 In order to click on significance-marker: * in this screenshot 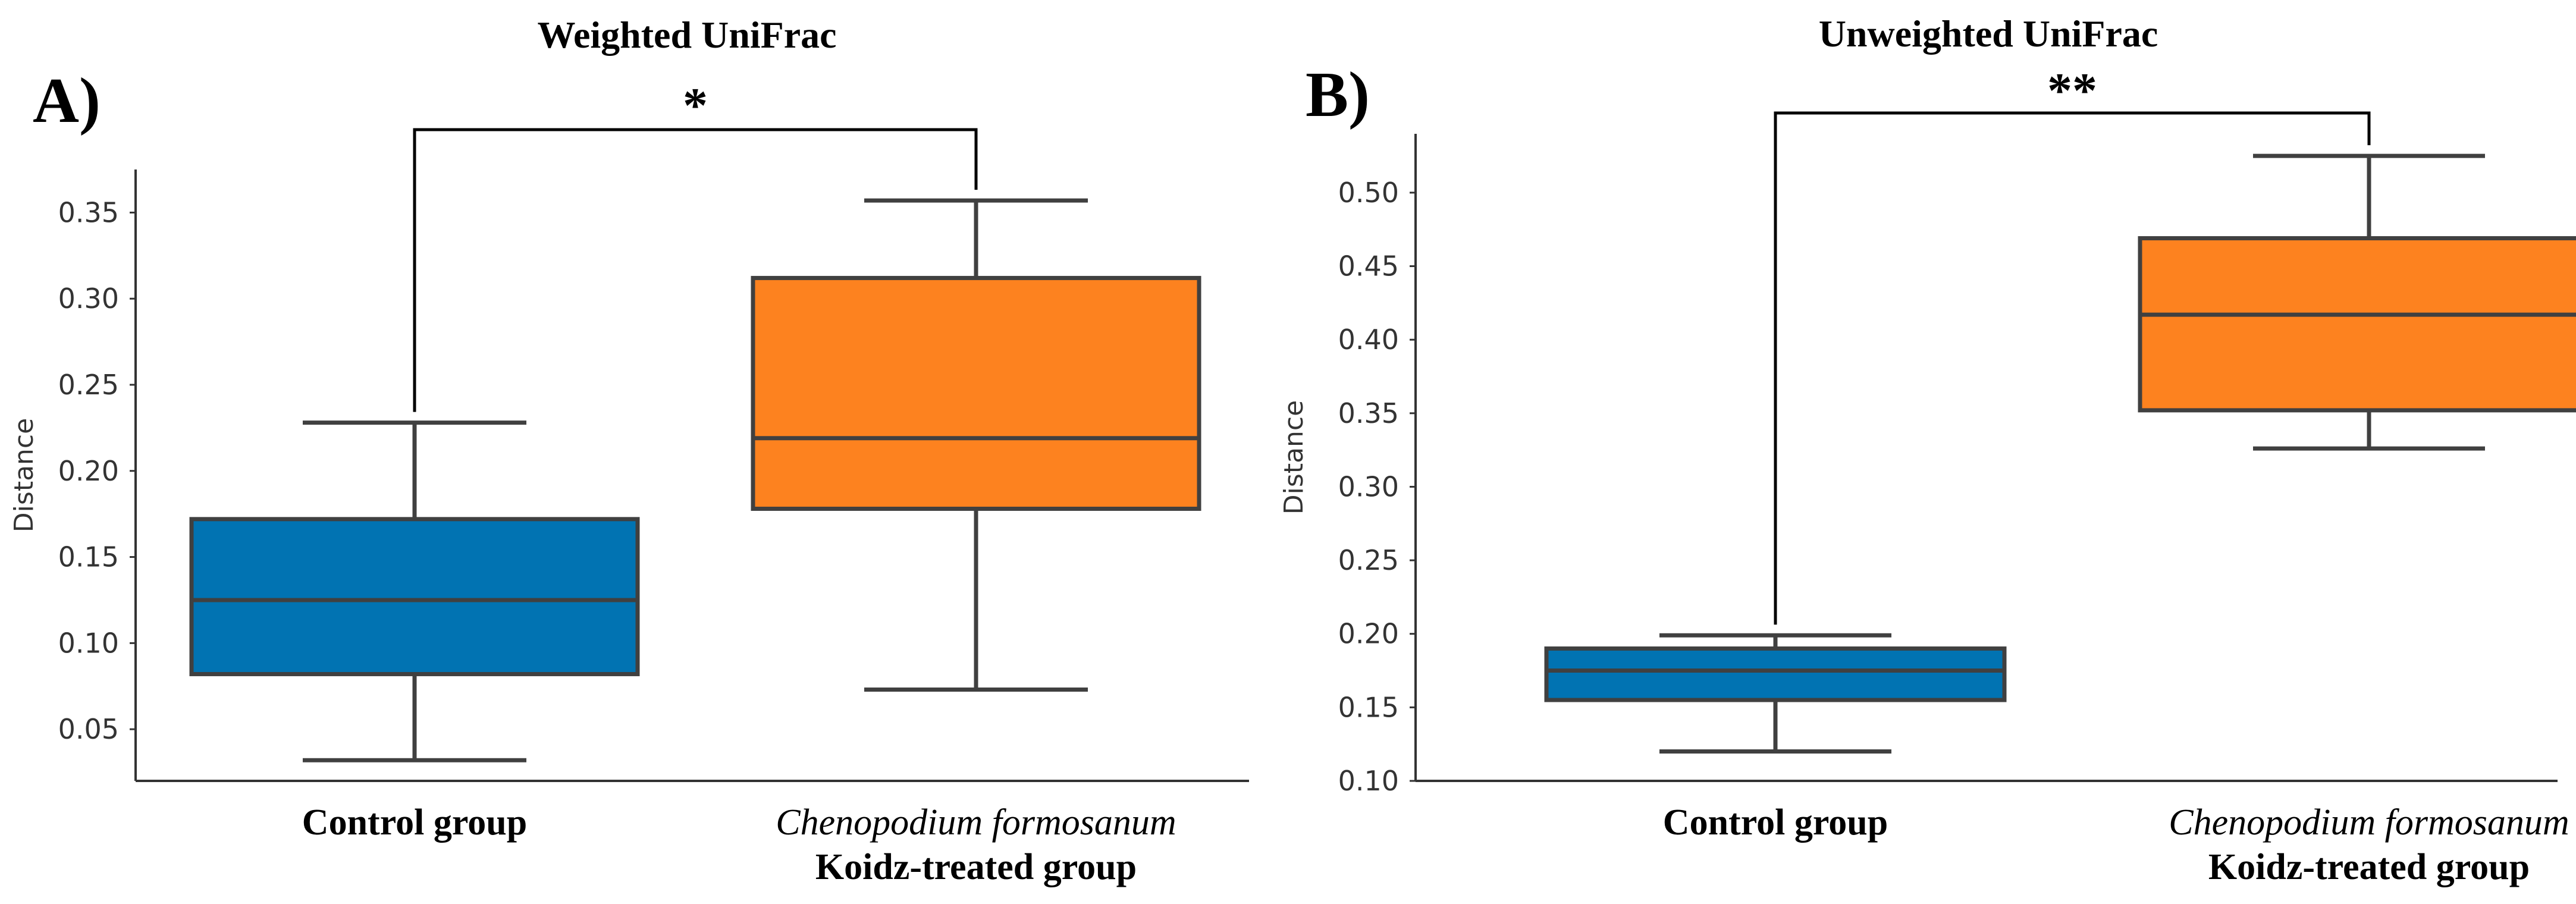, I will do `click(695, 105)`.